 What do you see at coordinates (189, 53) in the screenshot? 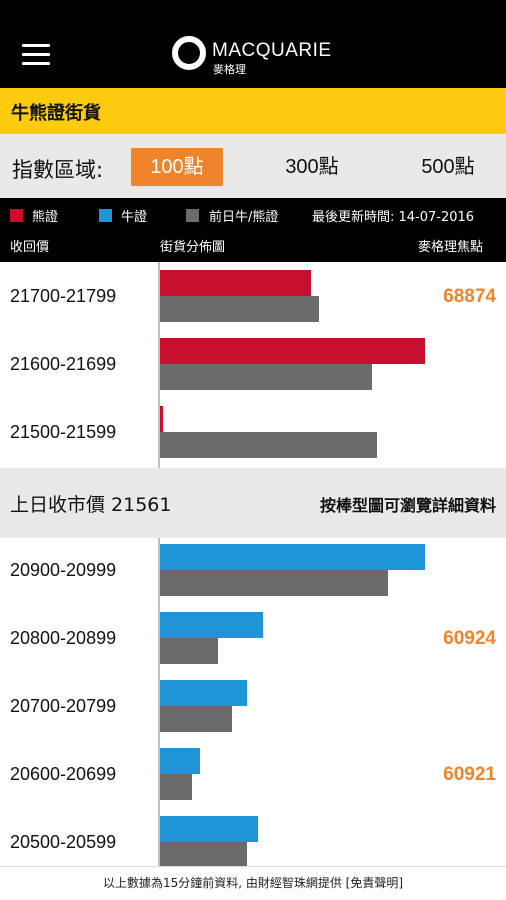
I see `macquarie-logo-icon` at bounding box center [189, 53].